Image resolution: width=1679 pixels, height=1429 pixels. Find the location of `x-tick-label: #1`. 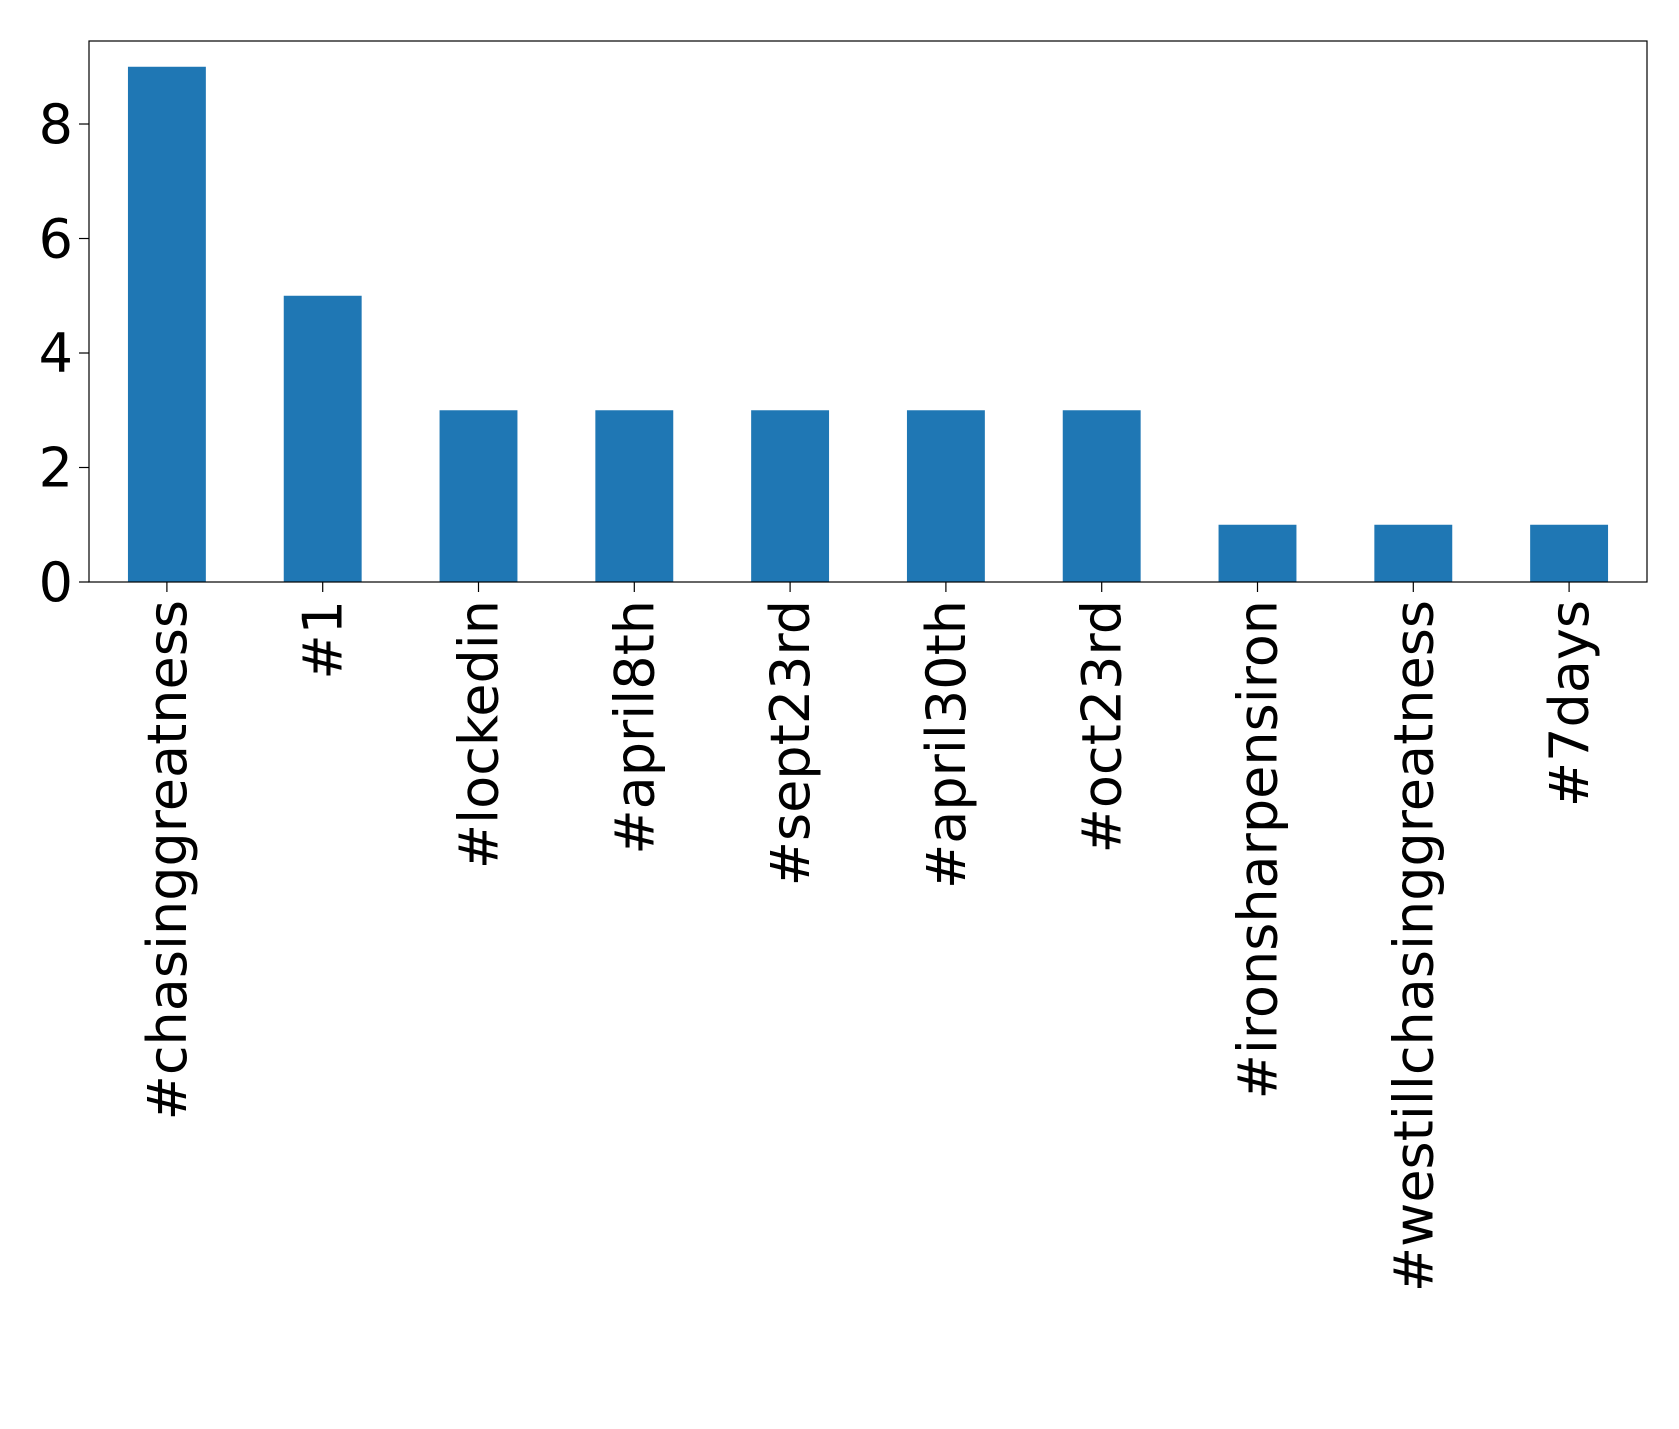

x-tick-label: #1 is located at coordinates (323, 640).